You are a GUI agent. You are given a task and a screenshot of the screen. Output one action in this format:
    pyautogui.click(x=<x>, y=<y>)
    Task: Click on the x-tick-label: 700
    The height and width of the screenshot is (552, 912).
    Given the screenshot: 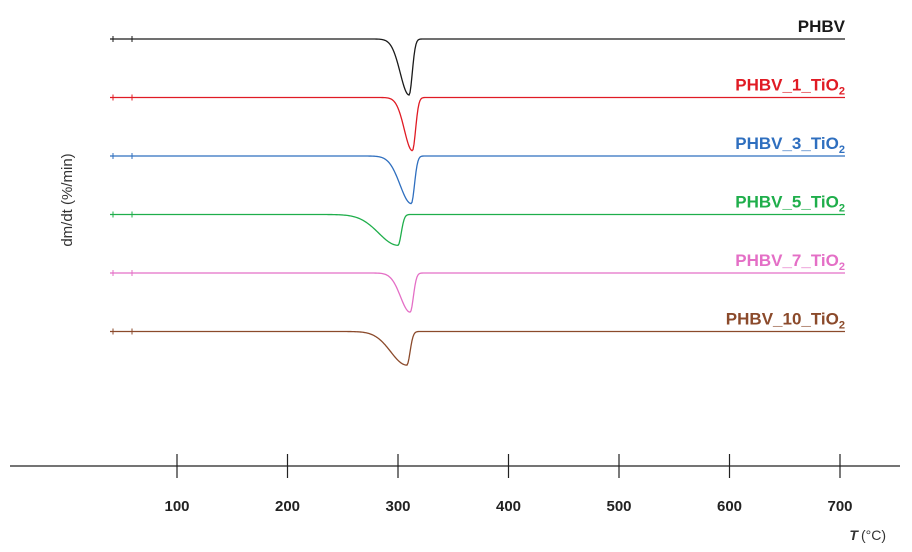 What is the action you would take?
    pyautogui.click(x=839, y=506)
    